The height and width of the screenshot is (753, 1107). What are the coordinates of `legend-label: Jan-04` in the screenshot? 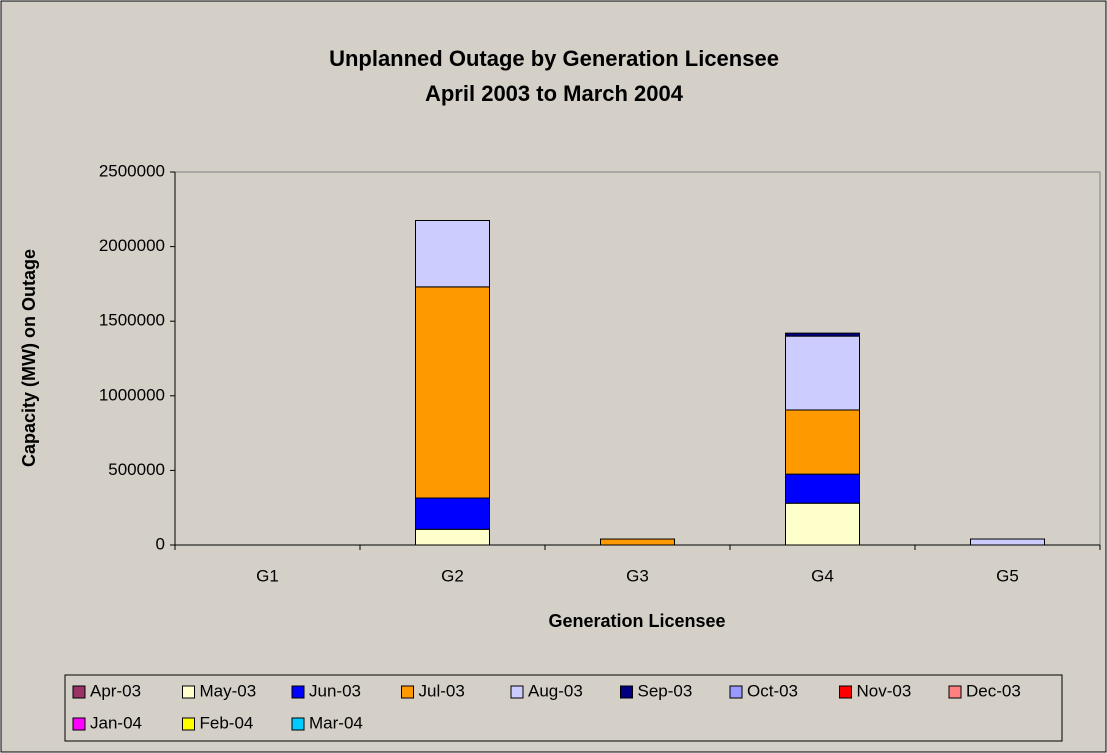 It's located at (116, 722).